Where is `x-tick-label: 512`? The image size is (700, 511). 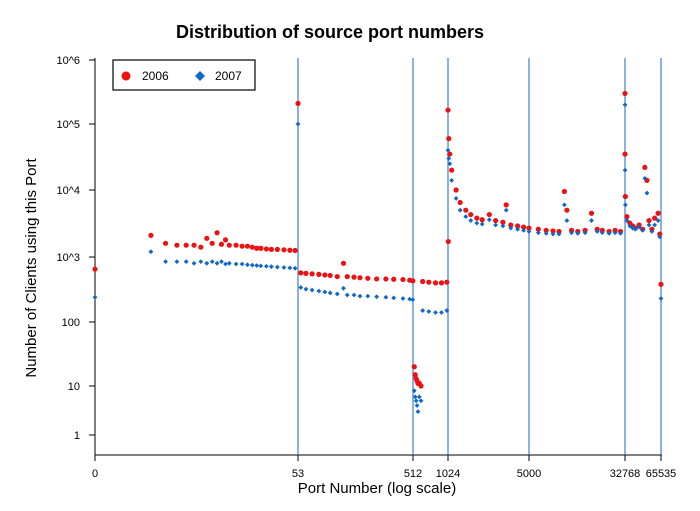
x-tick-label: 512 is located at coordinates (413, 474).